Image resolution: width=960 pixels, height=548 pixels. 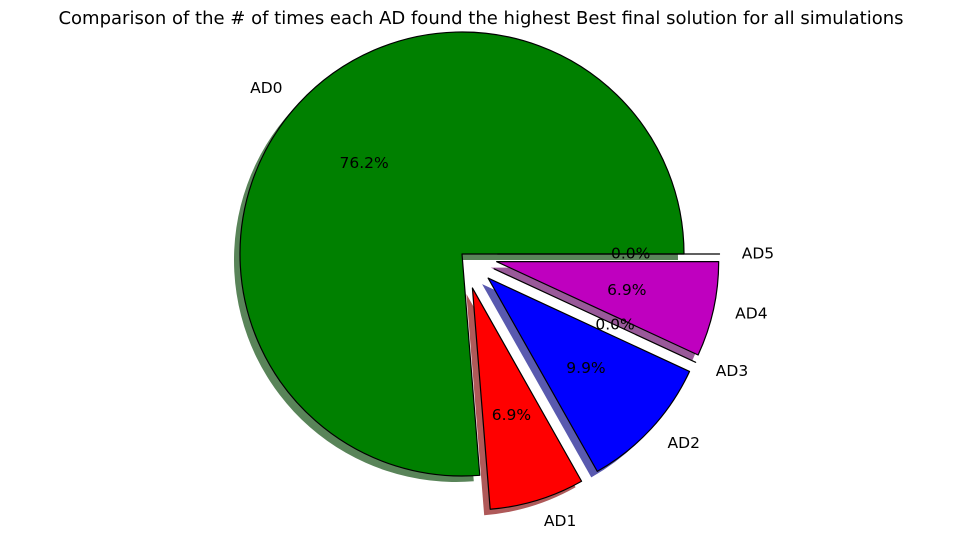 What do you see at coordinates (732, 371) in the screenshot?
I see `slice-label-ad3: AD3` at bounding box center [732, 371].